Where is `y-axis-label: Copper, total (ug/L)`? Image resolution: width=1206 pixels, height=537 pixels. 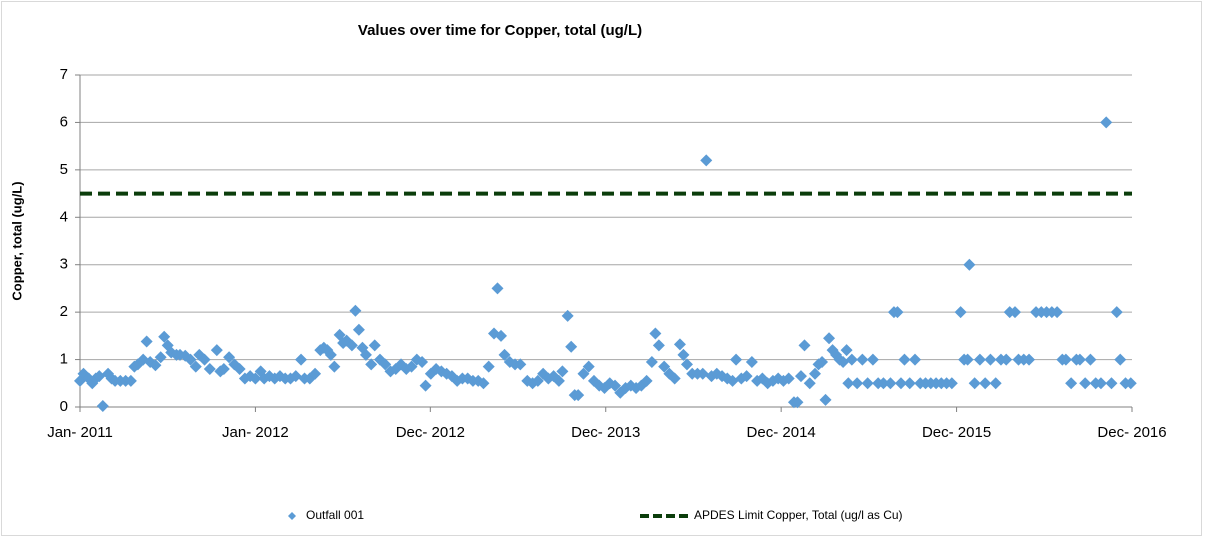 y-axis-label: Copper, total (ug/L) is located at coordinates (16, 240).